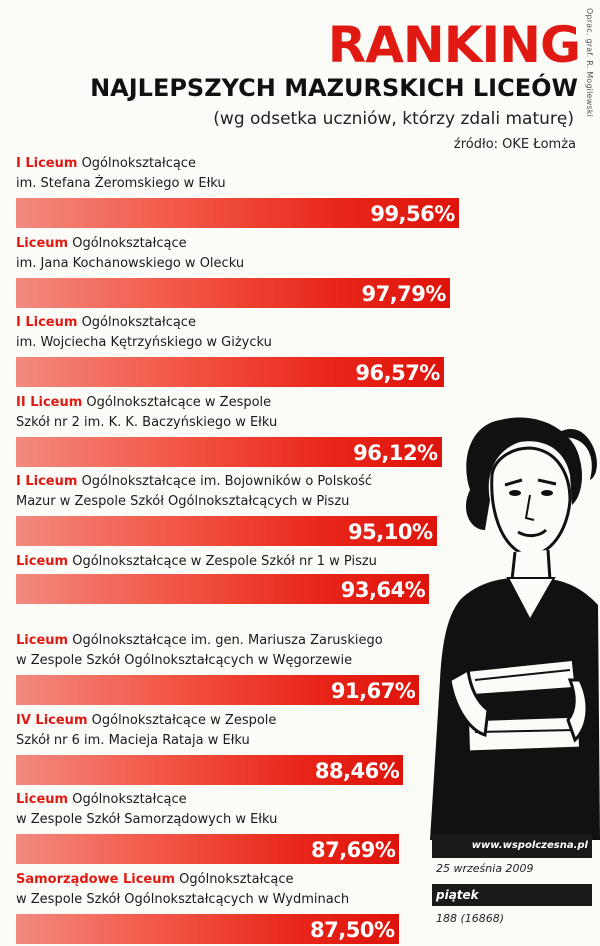  Describe the element at coordinates (397, 373) in the screenshot. I see `bar-value-label-3: 96,57%` at that location.